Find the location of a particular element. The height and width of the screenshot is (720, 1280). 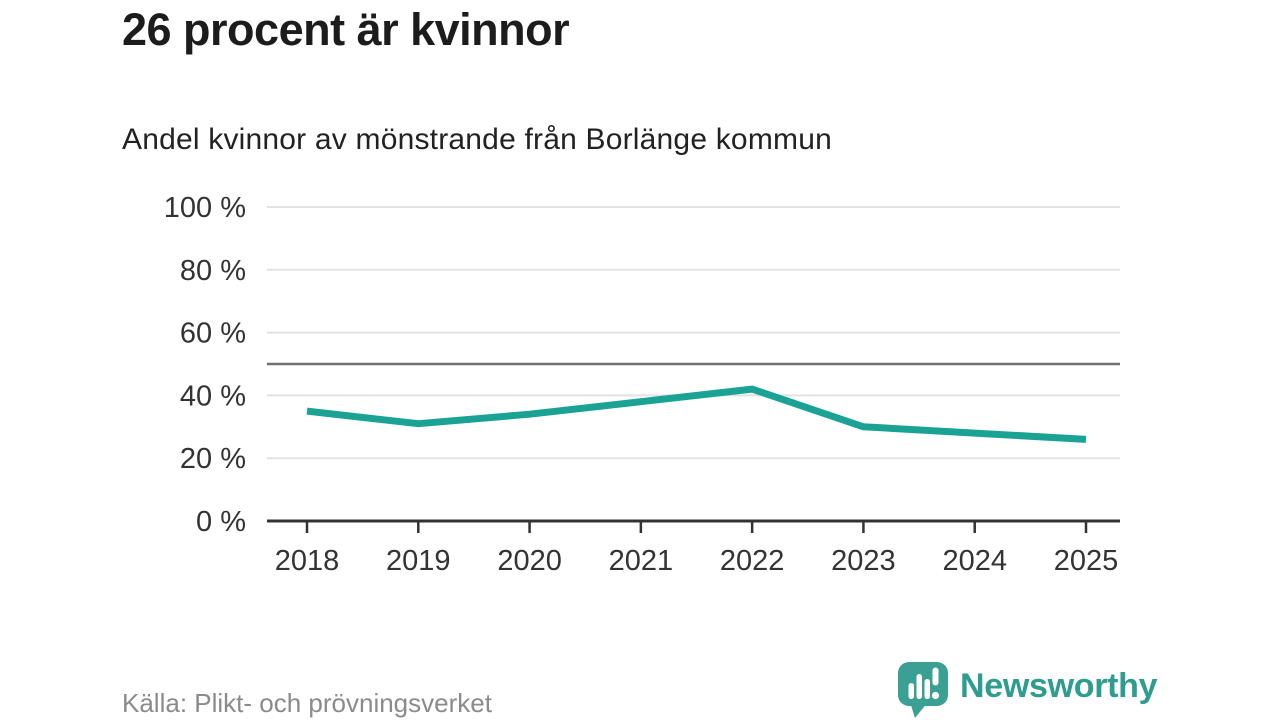

x-tick-label: 2025 is located at coordinates (1086, 561).